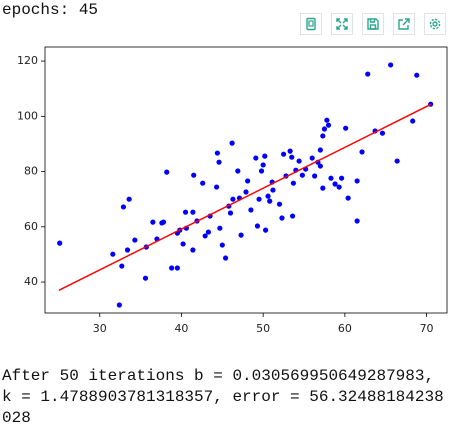 The width and height of the screenshot is (458, 430). What do you see at coordinates (181, 328) in the screenshot?
I see `x-tick-label: 40` at bounding box center [181, 328].